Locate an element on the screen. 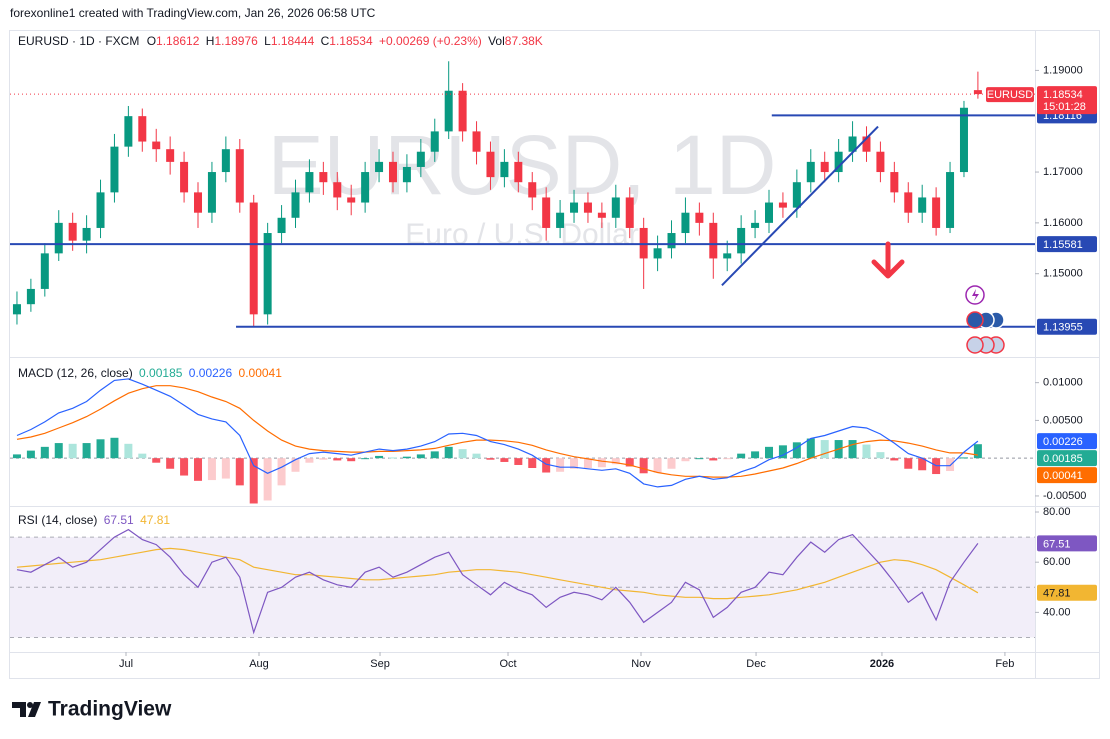 This screenshot has width=1110, height=739. y-tick-label: 0.01000 is located at coordinates (1063, 383).